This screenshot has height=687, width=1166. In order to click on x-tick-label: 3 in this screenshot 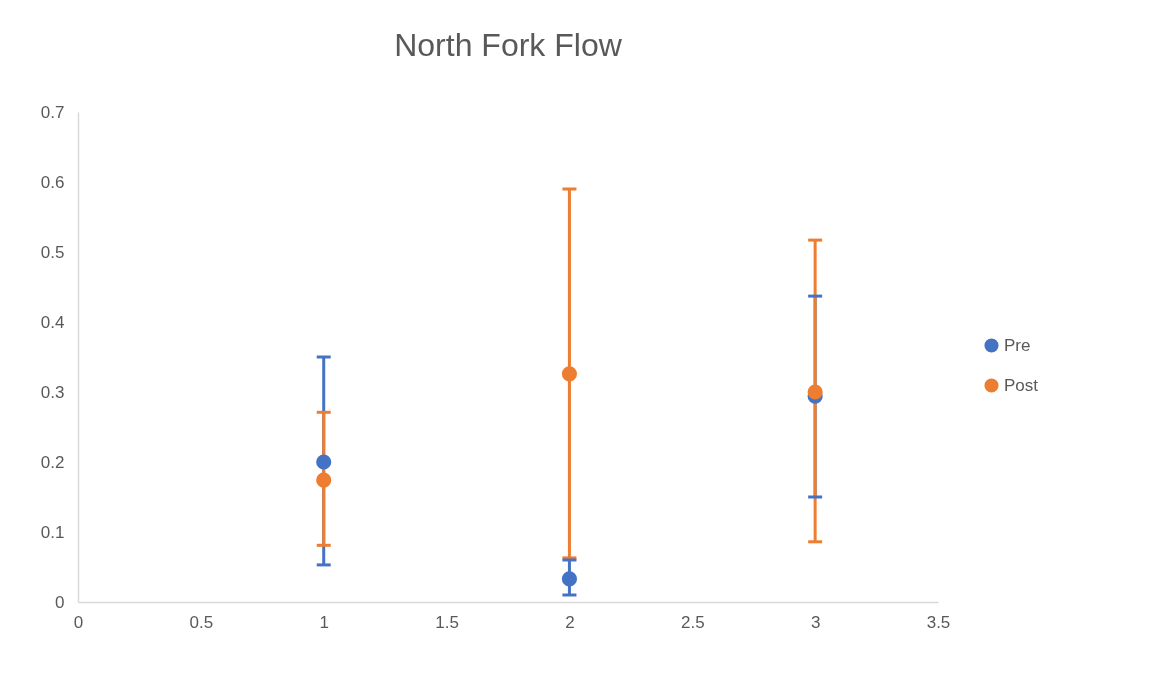, I will do `click(815, 622)`.